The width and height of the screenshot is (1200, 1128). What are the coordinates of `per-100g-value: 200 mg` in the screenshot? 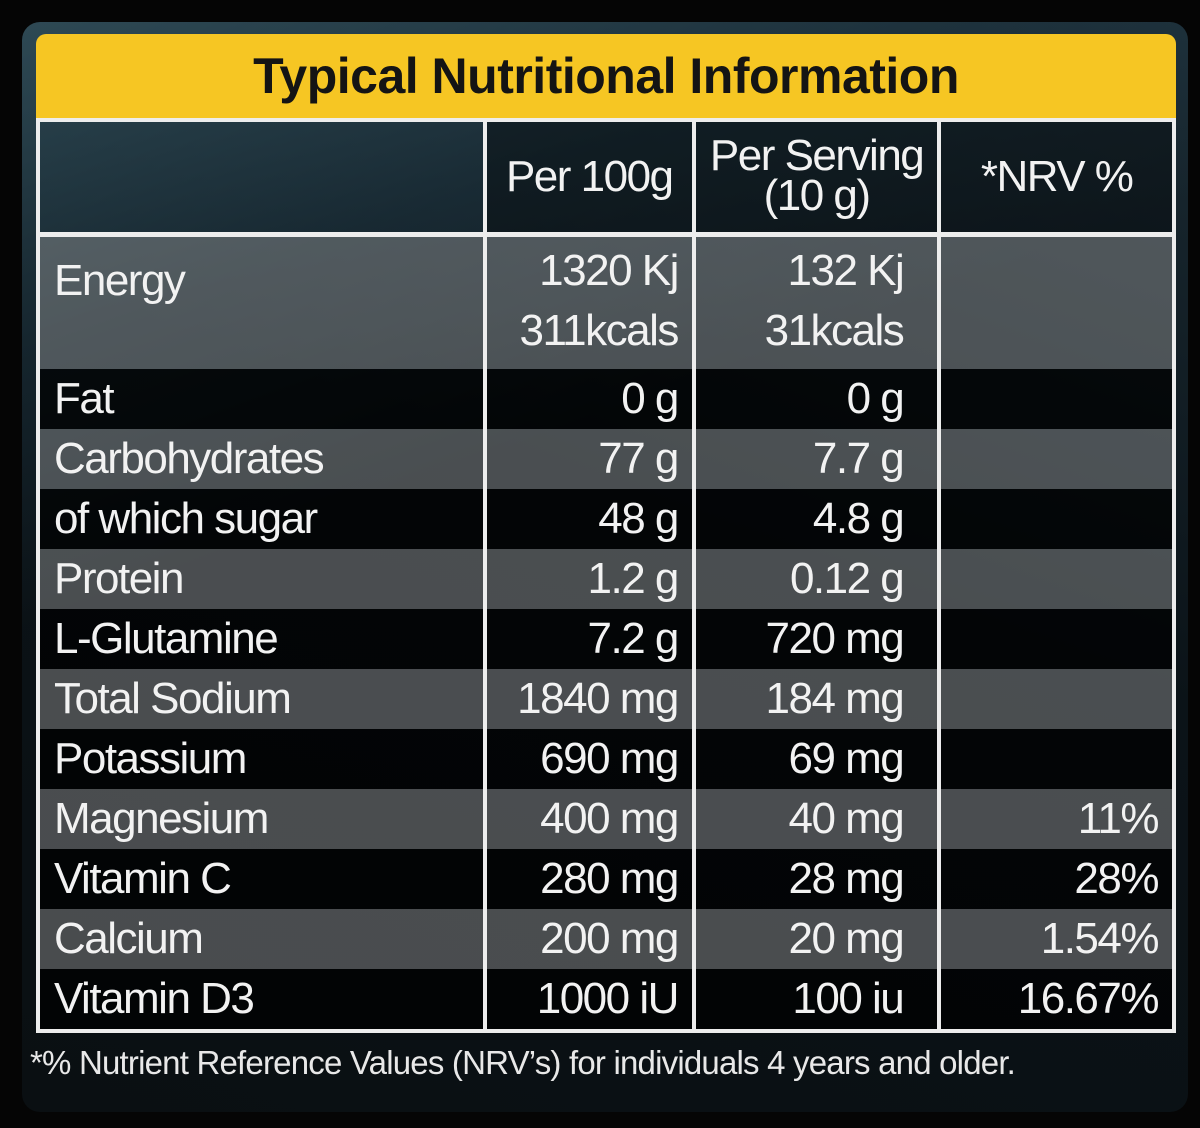 It's located at (591, 939).